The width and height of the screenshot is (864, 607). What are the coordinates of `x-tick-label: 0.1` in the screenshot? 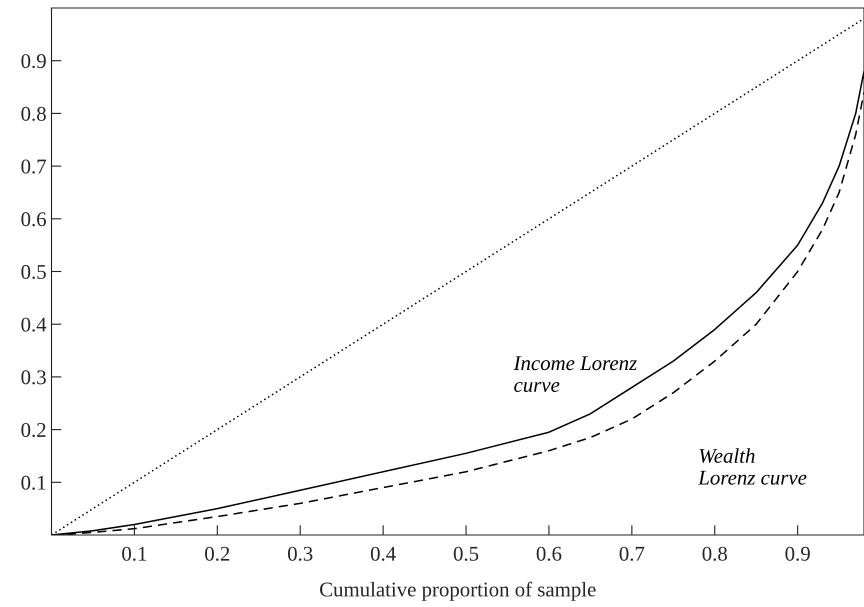 It's located at (134, 553).